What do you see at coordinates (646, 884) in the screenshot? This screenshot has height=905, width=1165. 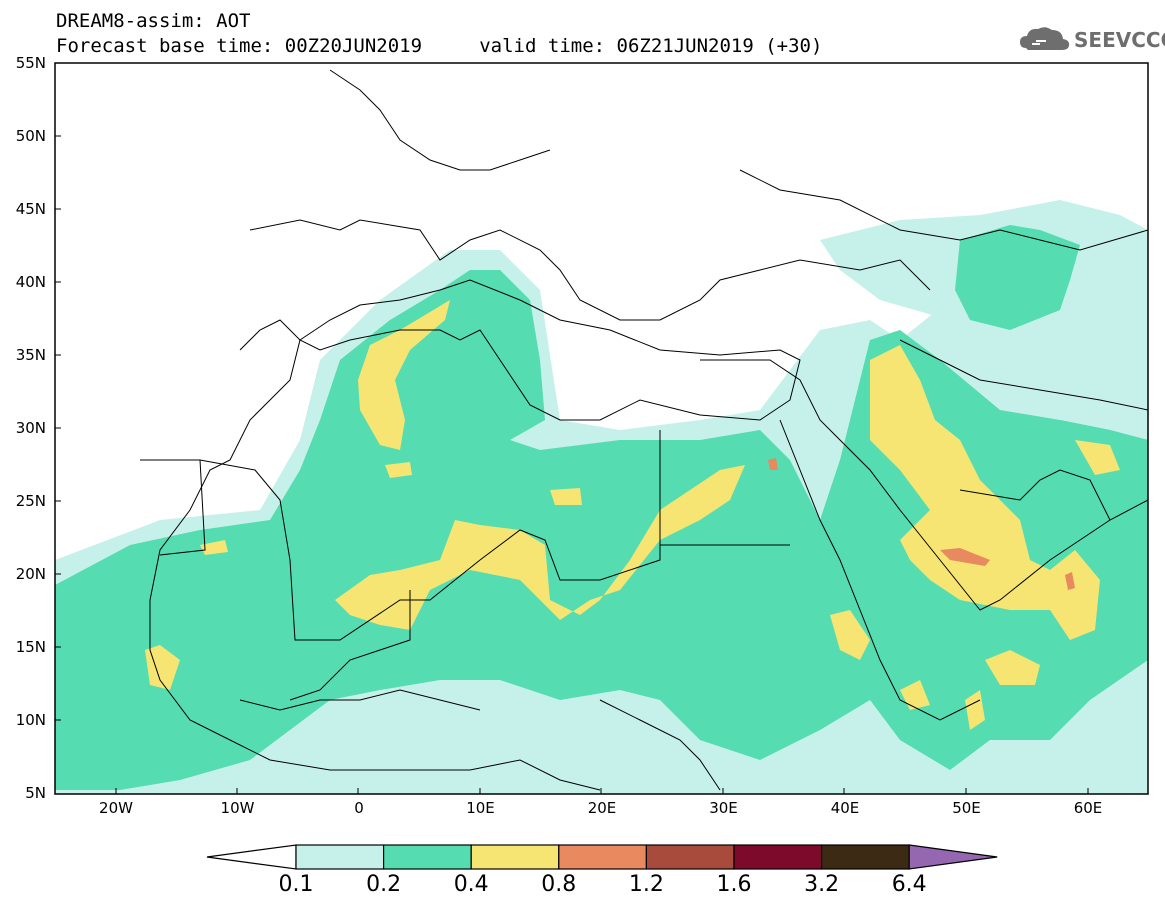 I see `colorbar-label: 1.2` at bounding box center [646, 884].